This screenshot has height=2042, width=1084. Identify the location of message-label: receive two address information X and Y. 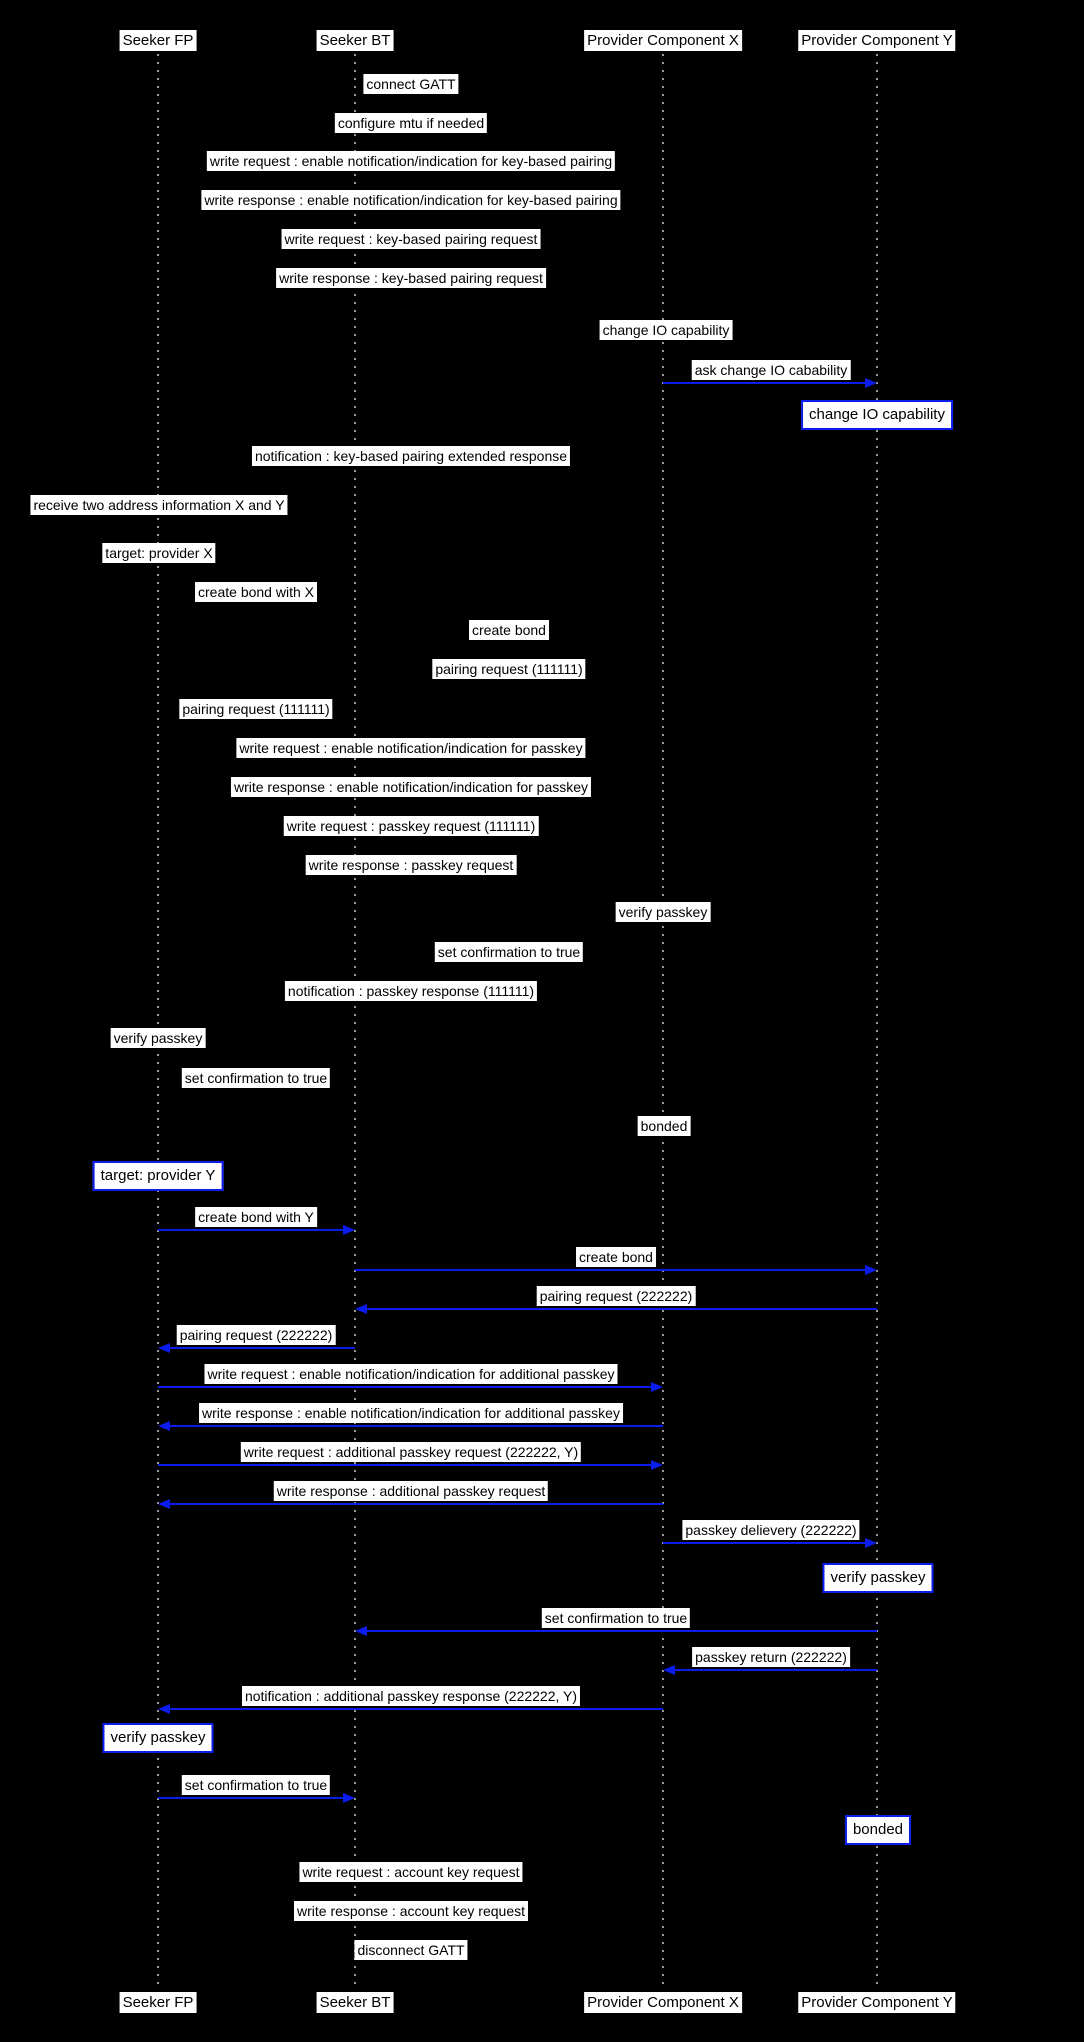
(159, 505).